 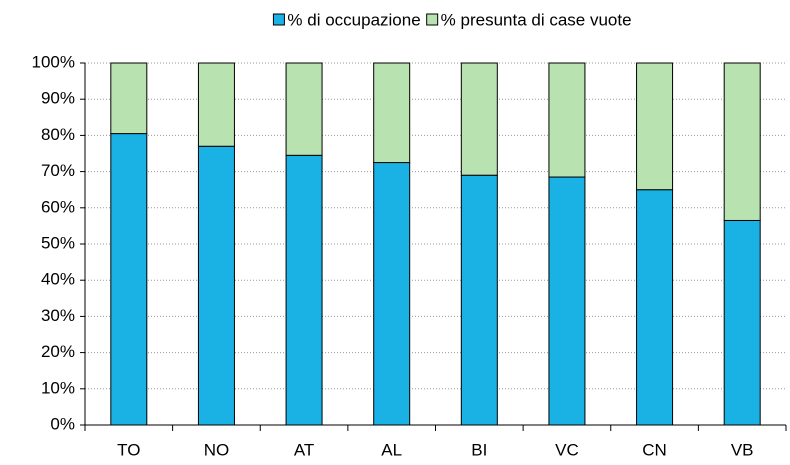 What do you see at coordinates (654, 449) in the screenshot?
I see `x-tick-label: CN` at bounding box center [654, 449].